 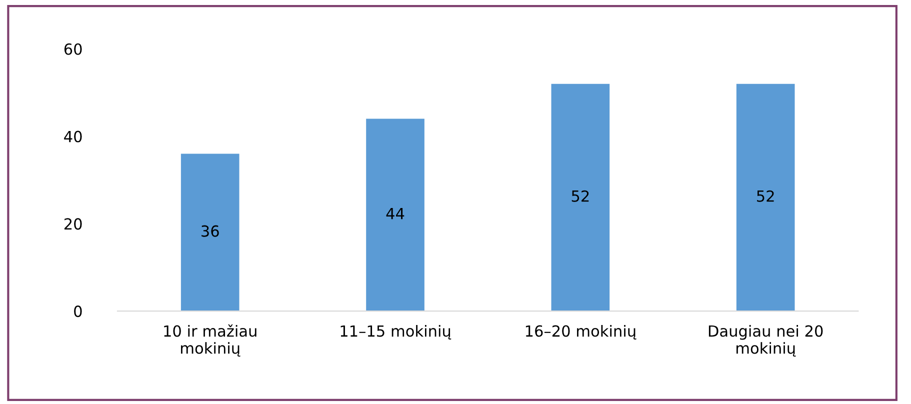 What do you see at coordinates (210, 340) in the screenshot?
I see `x-tick-label: 10 ir mažiau mokinių` at bounding box center [210, 340].